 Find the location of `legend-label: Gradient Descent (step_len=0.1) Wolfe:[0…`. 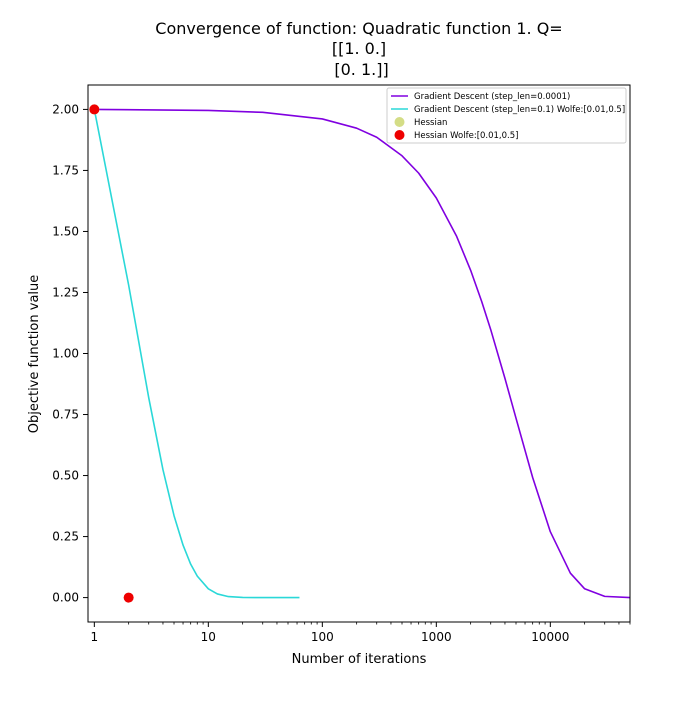

legend-label: Gradient Descent (step_len=0.1) Wolfe:[0… is located at coordinates (519, 110).